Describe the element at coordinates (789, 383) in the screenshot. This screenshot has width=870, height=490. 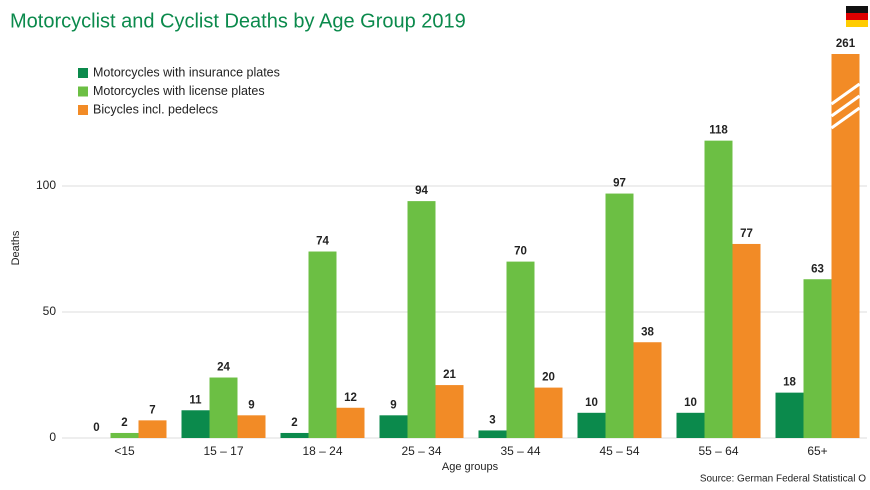
I see `data-label: 18` at that location.